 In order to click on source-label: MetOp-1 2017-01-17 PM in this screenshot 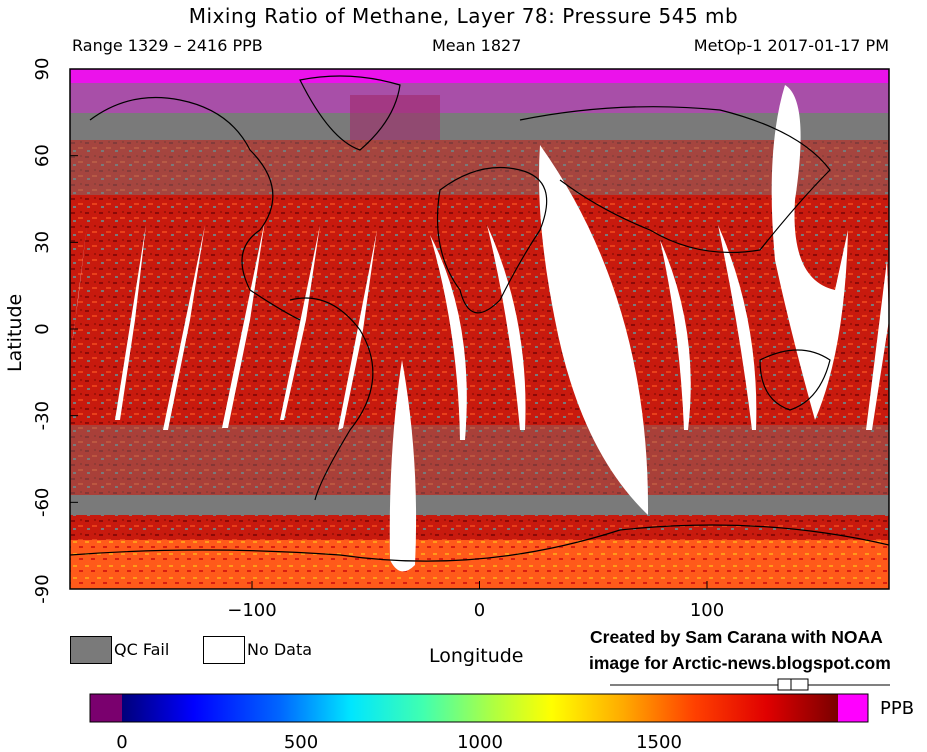, I will do `click(791, 45)`.